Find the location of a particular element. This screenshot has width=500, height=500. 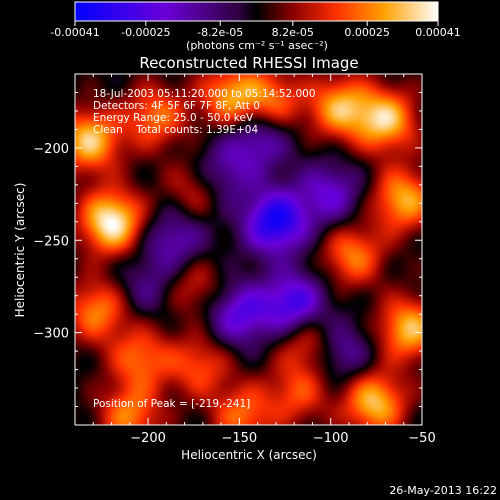

detectors-text: Detectors: 4F 5F 6F 7F 8F, Att 0 is located at coordinates (176, 106).